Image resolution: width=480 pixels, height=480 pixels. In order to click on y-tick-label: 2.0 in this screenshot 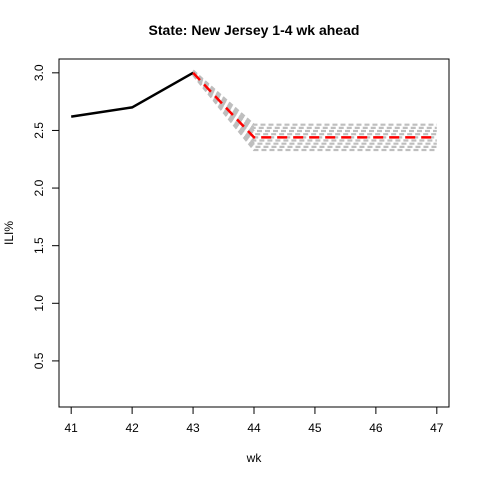, I will do `click(39, 187)`.